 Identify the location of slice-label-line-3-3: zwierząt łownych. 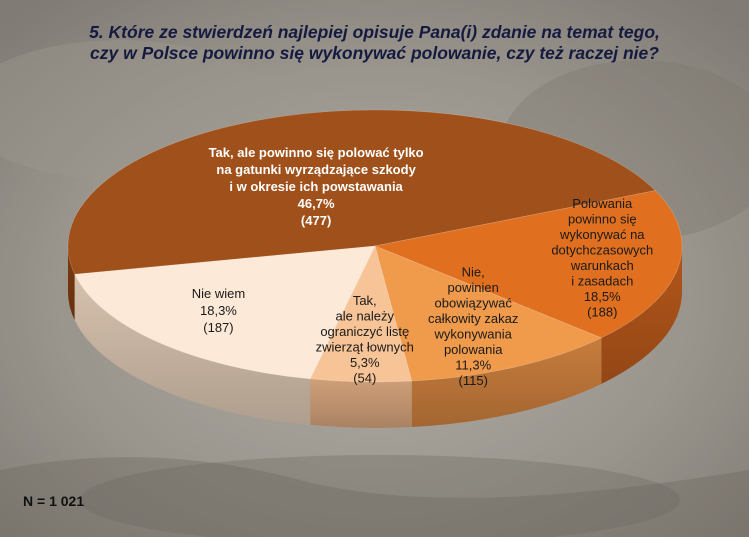
(365, 347).